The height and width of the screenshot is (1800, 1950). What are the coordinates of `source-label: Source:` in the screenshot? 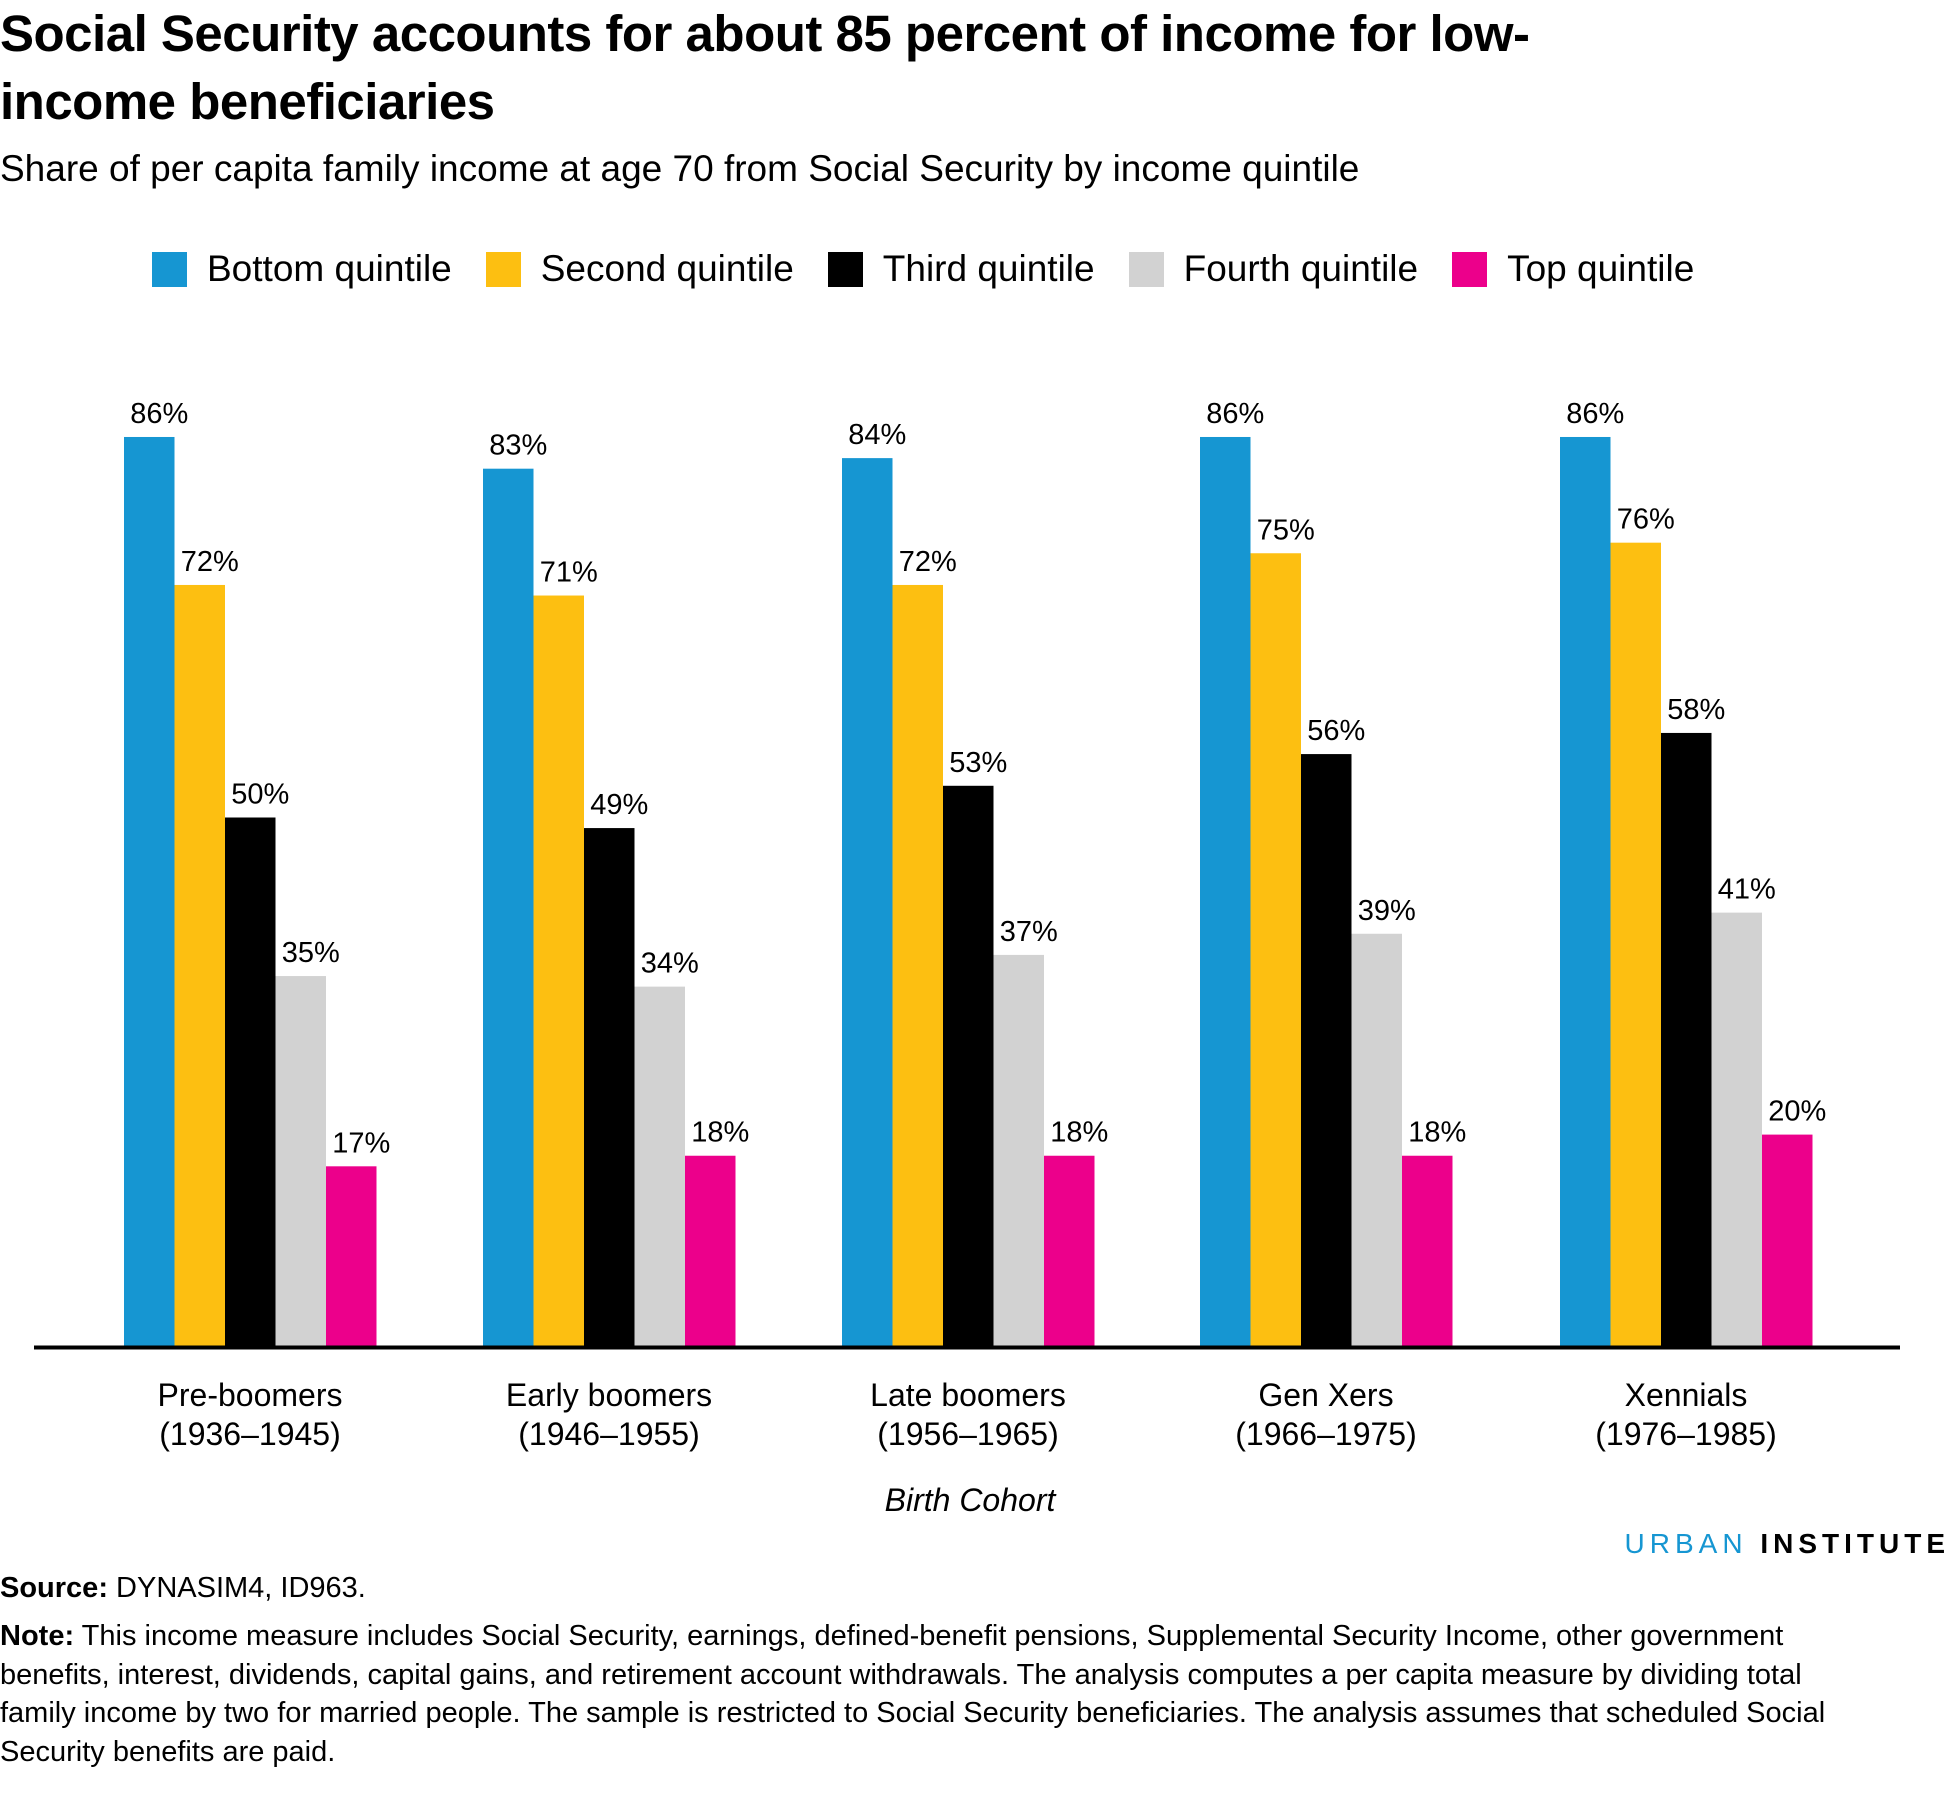 It's located at (54, 1588).